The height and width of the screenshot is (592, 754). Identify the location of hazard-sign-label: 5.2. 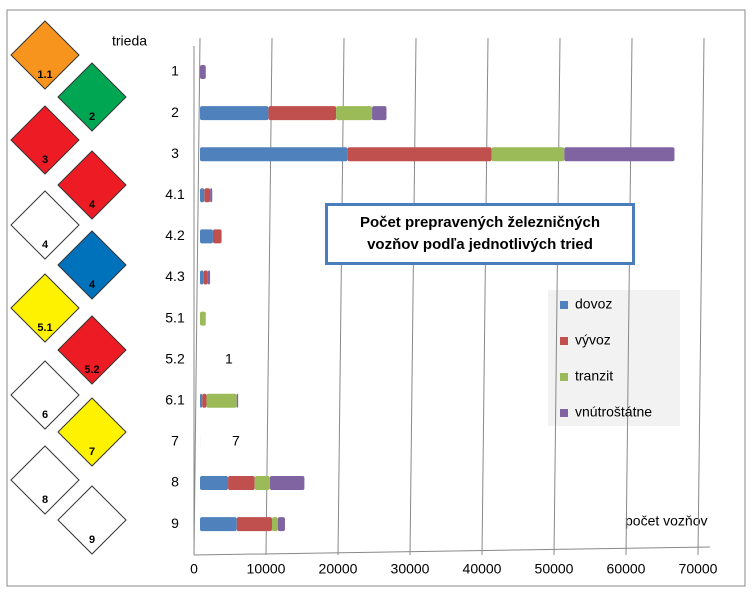
(91, 370).